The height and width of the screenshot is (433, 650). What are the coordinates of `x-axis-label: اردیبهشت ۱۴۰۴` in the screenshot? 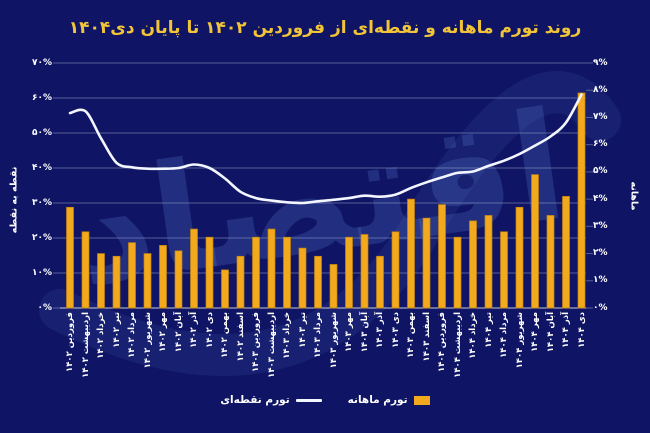 It's located at (457, 345).